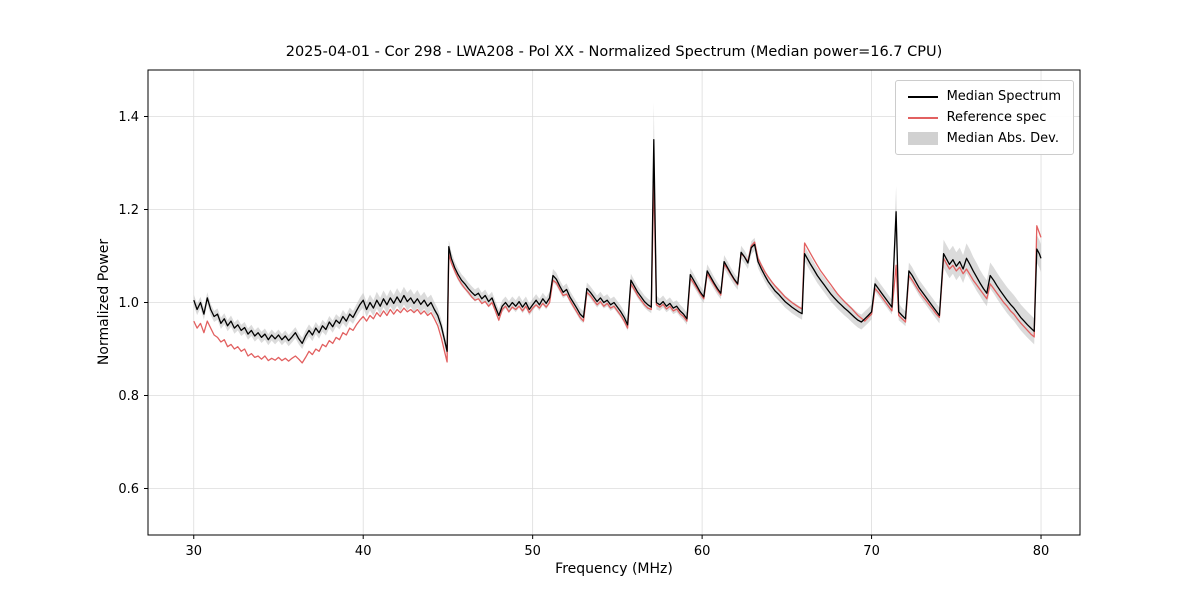 This screenshot has height=600, width=1200. Describe the element at coordinates (702, 551) in the screenshot. I see `x-tick-label: 60` at that location.